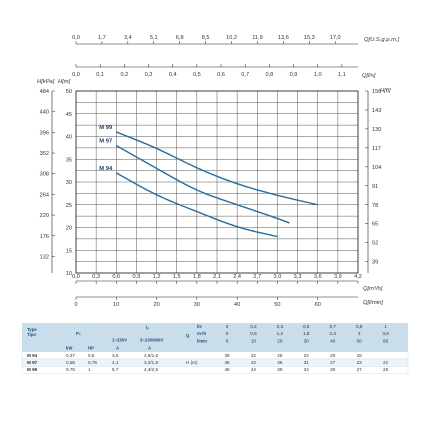 This screenshot has height=435, width=427. Describe the element at coordinates (44, 175) in the screenshot. I see `kpa-tick-label: 308` at that location.